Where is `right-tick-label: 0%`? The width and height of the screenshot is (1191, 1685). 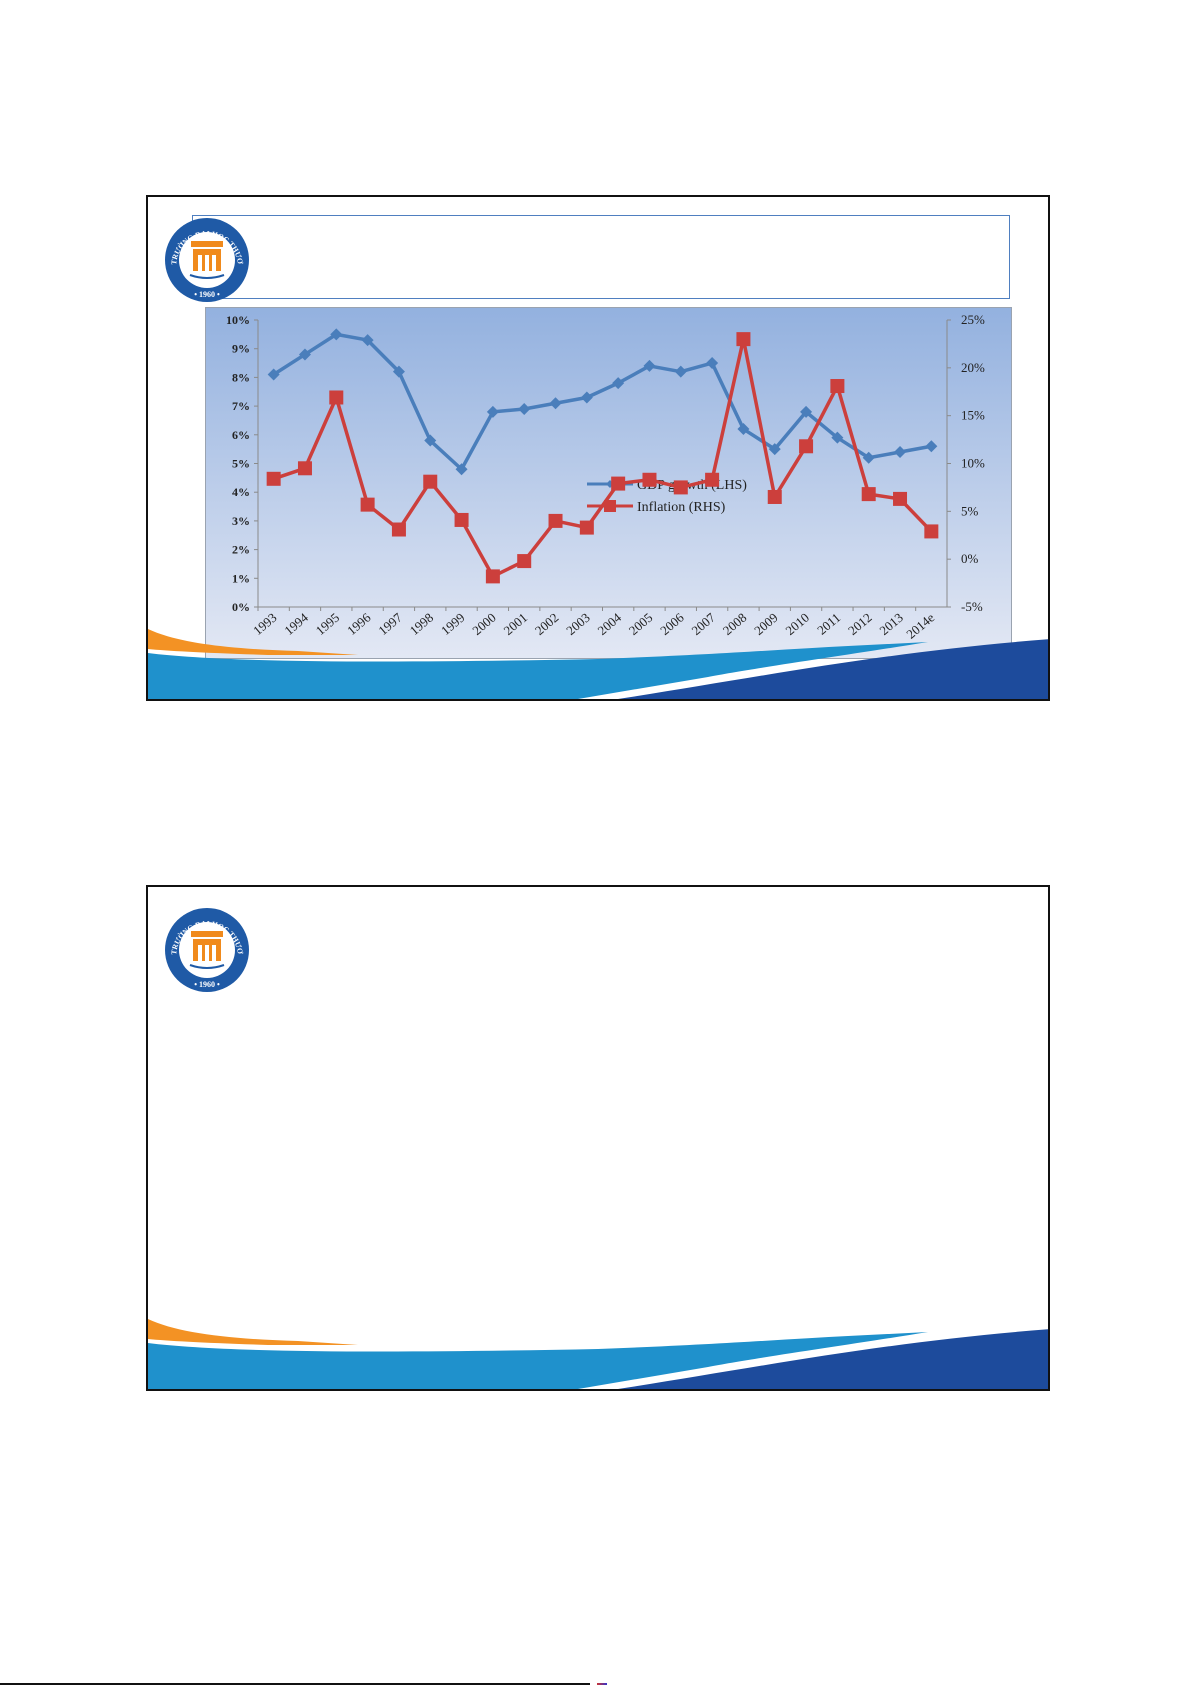 right-tick-label: 0% is located at coordinates (970, 558).